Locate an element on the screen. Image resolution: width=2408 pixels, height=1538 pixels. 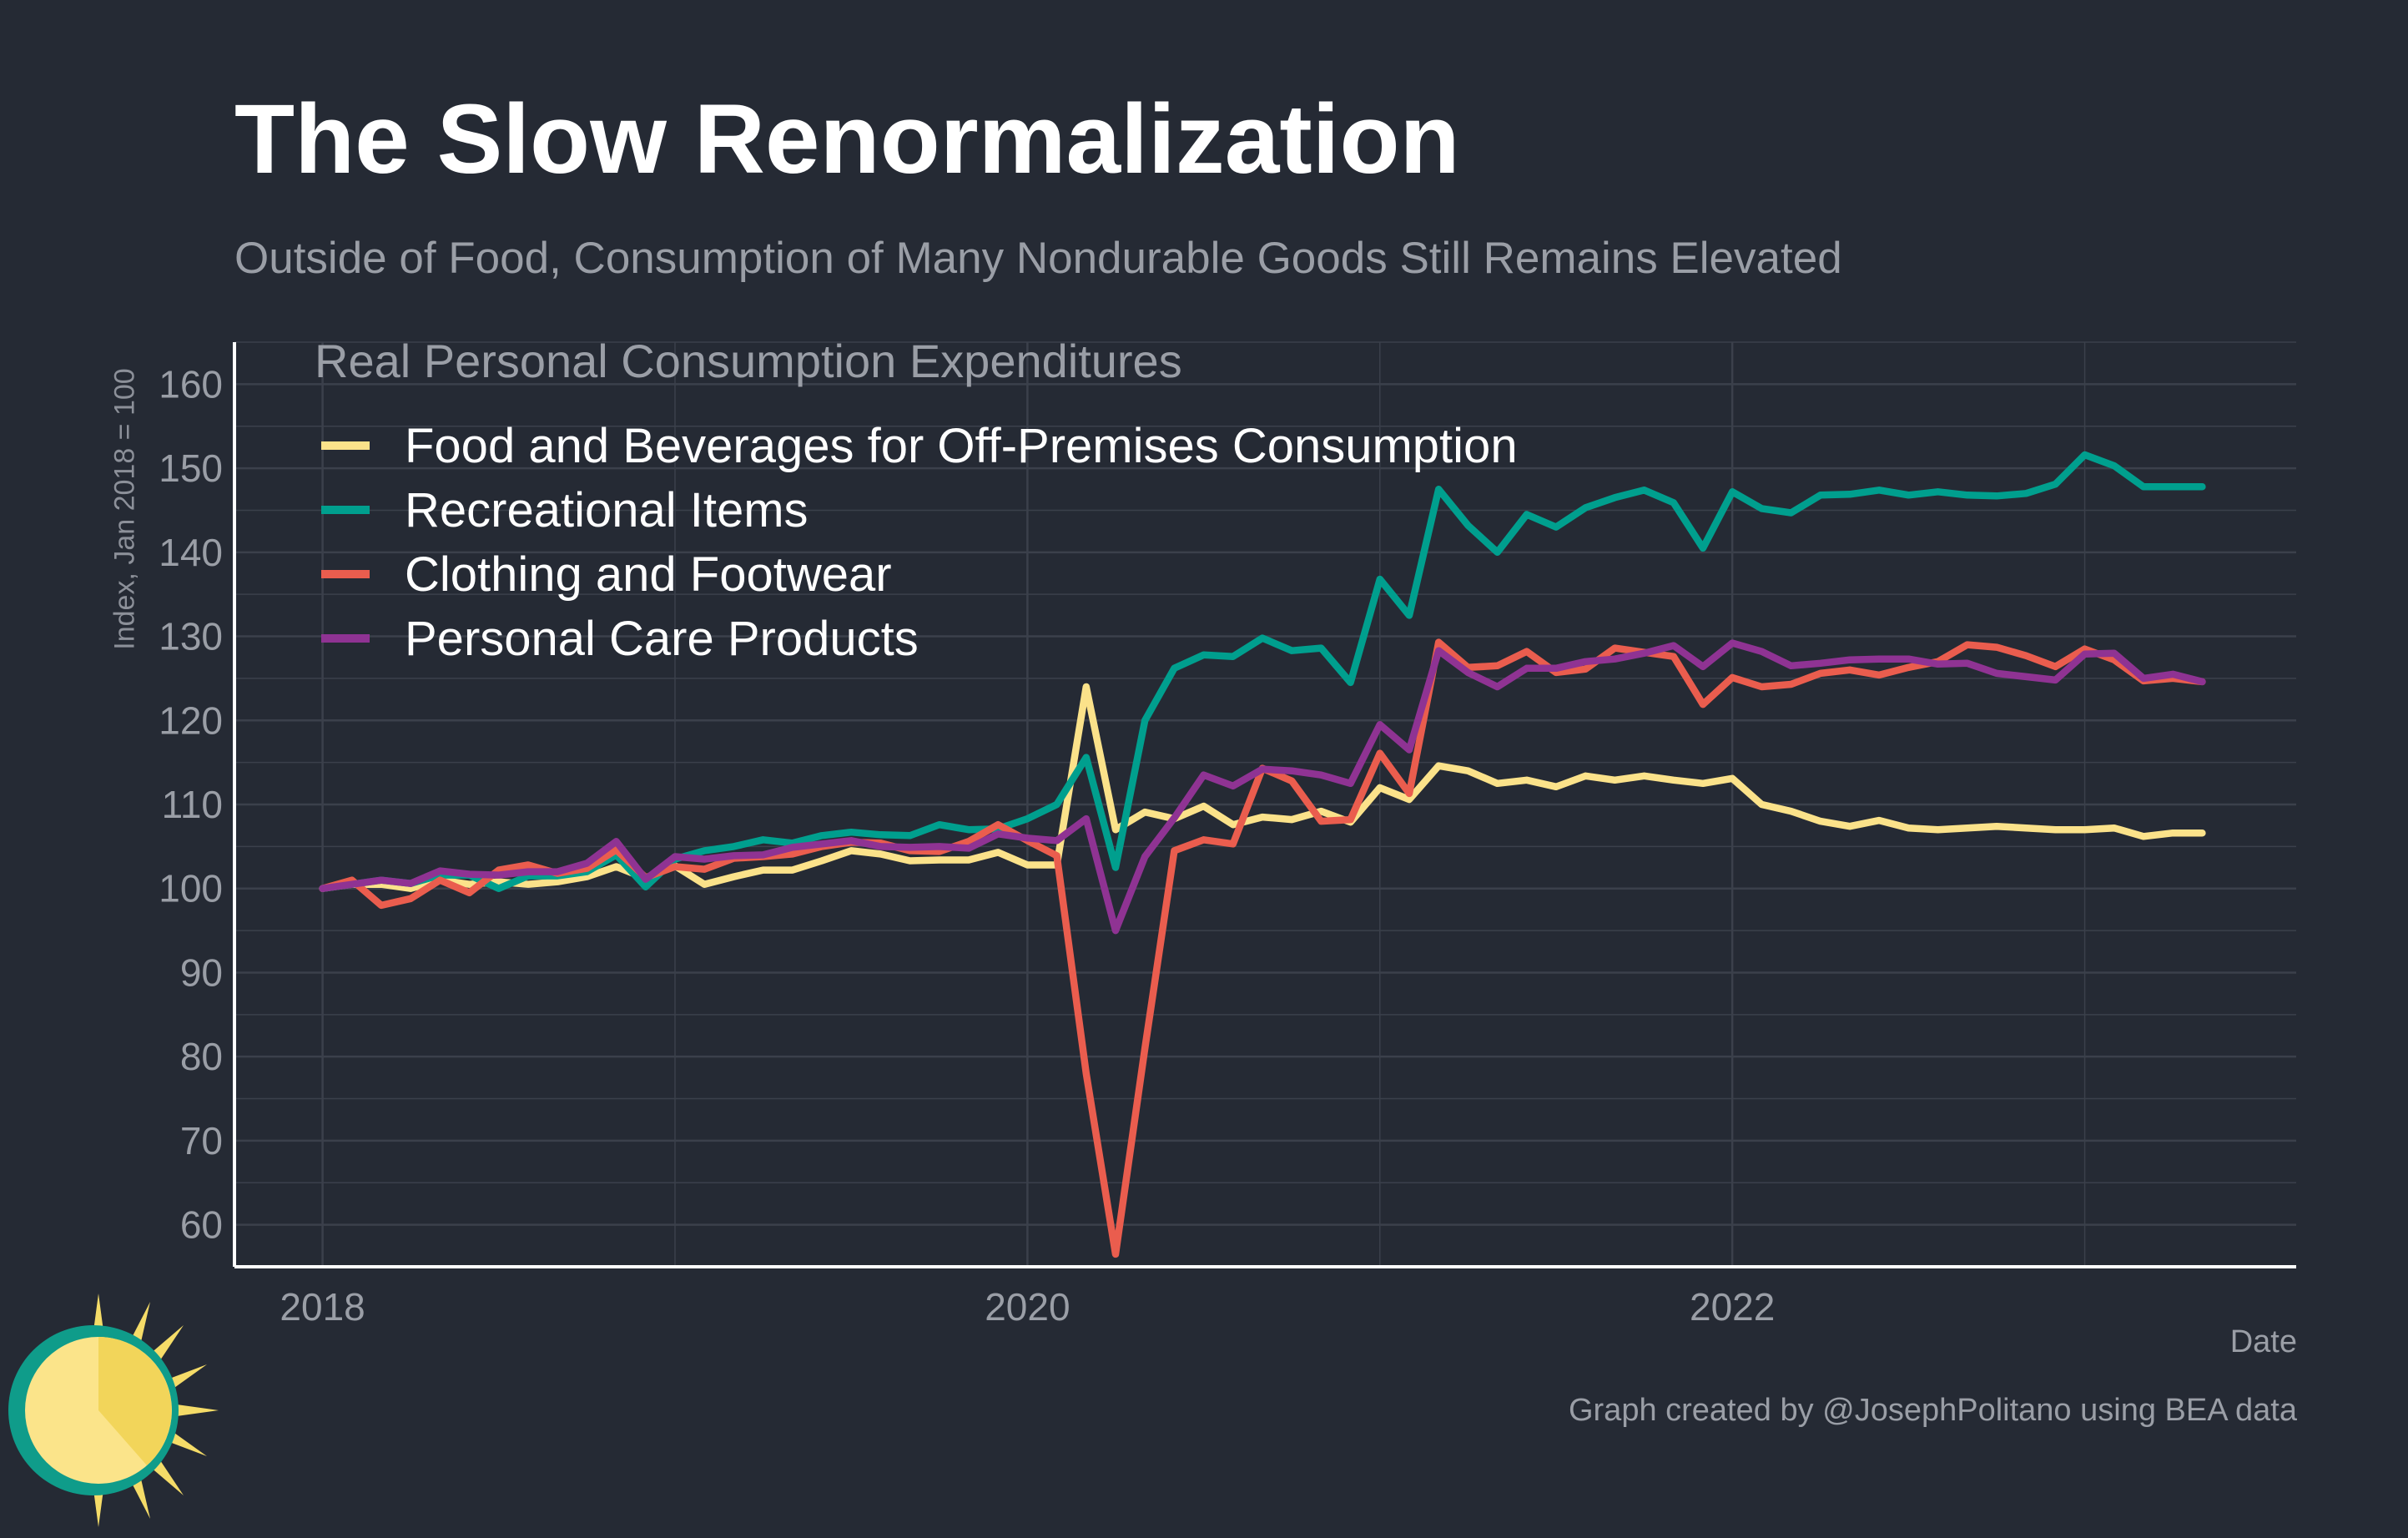
x-tick-label: 2018 is located at coordinates (322, 1307).